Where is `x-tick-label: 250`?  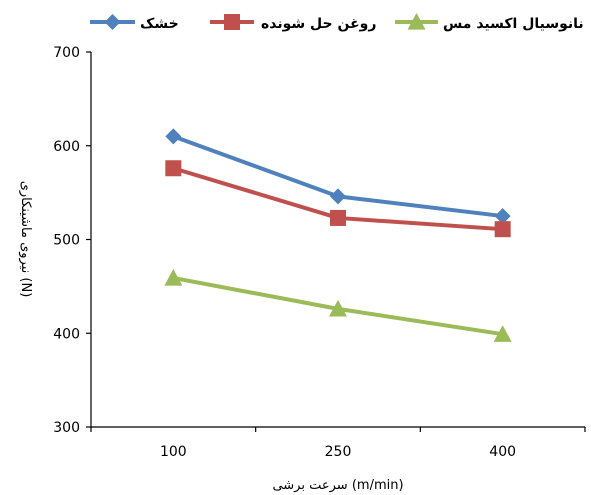 x-tick-label: 250 is located at coordinates (338, 452).